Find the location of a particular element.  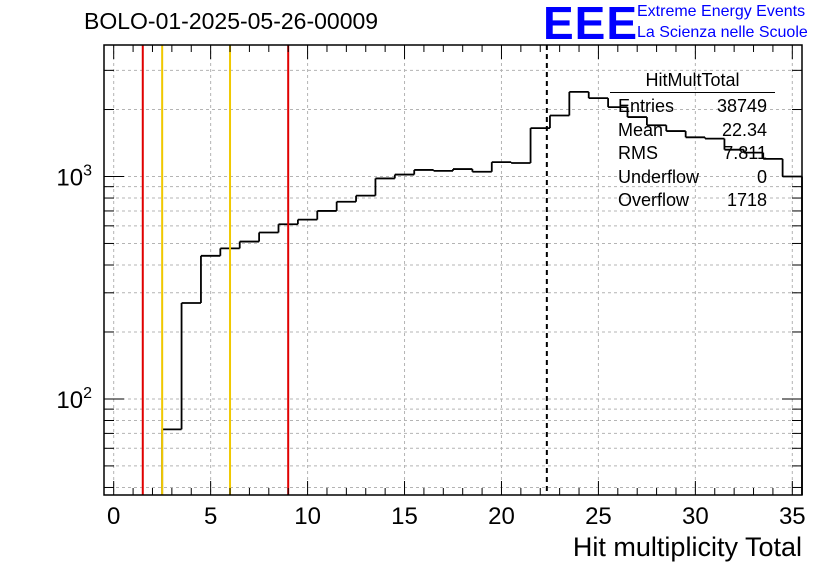

eee-logo: EEE is located at coordinates (591, 24).